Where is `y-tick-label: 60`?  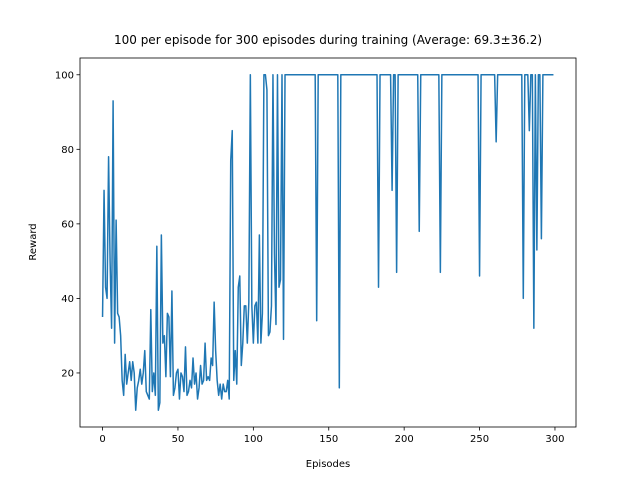
y-tick-label: 60 is located at coordinates (67, 224).